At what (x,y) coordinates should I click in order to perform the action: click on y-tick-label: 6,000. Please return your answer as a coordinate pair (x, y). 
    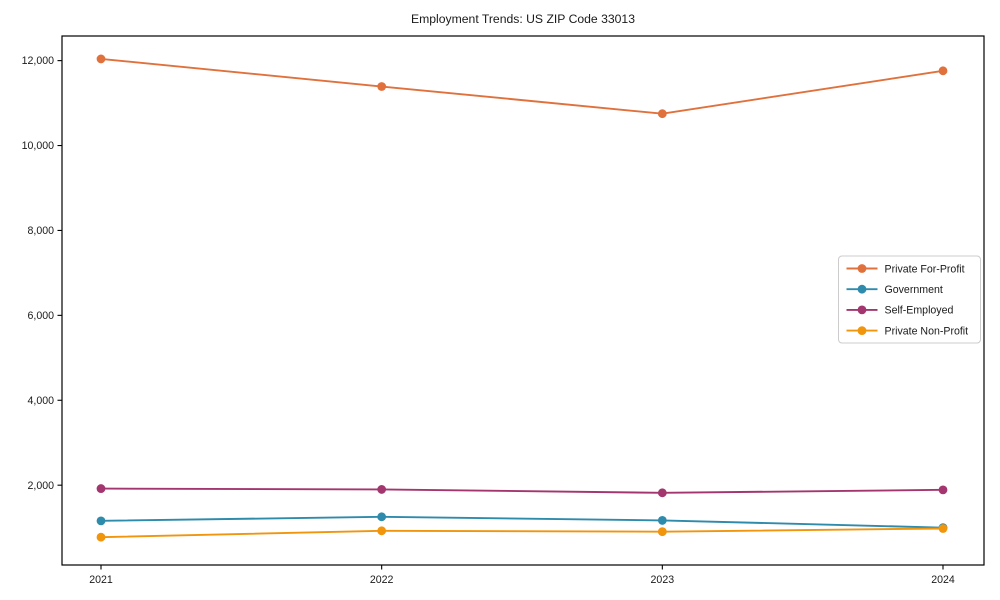
    Looking at the image, I should click on (40, 316).